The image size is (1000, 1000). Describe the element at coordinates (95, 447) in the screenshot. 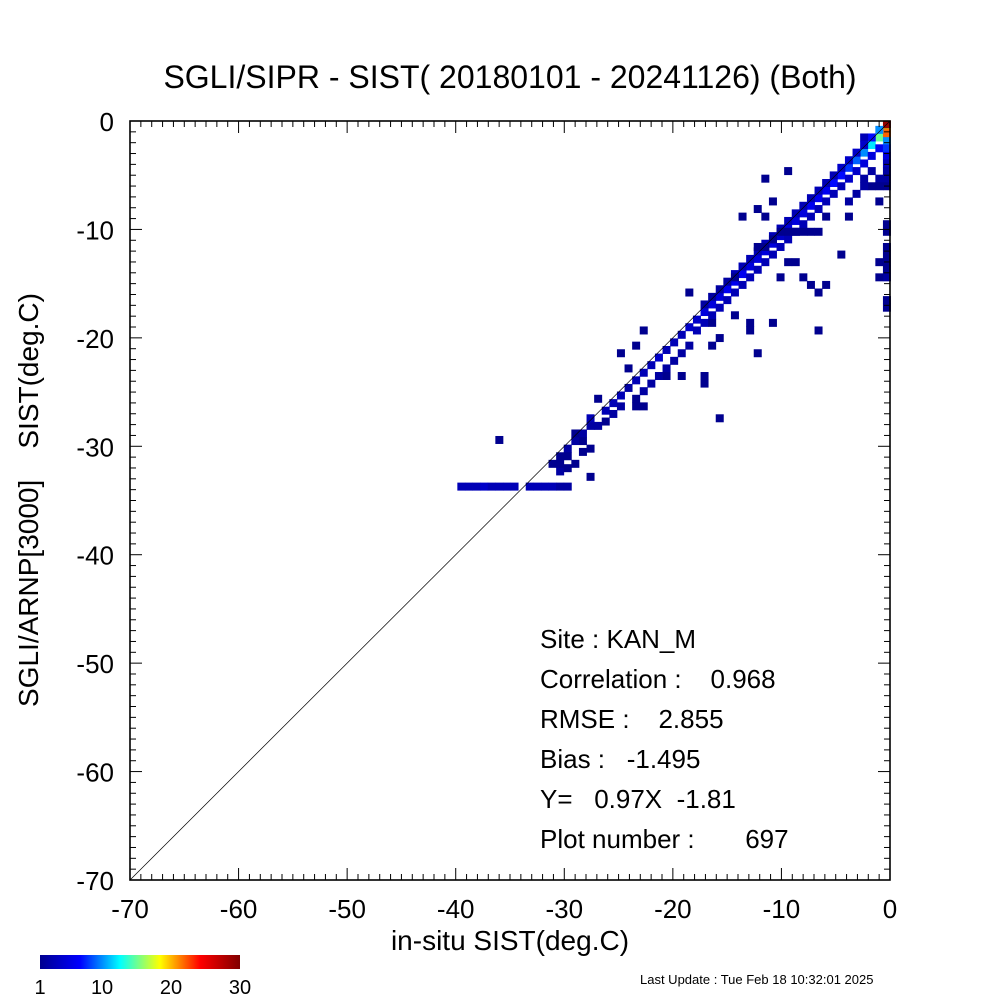

I see `y-tick-label: -30` at that location.